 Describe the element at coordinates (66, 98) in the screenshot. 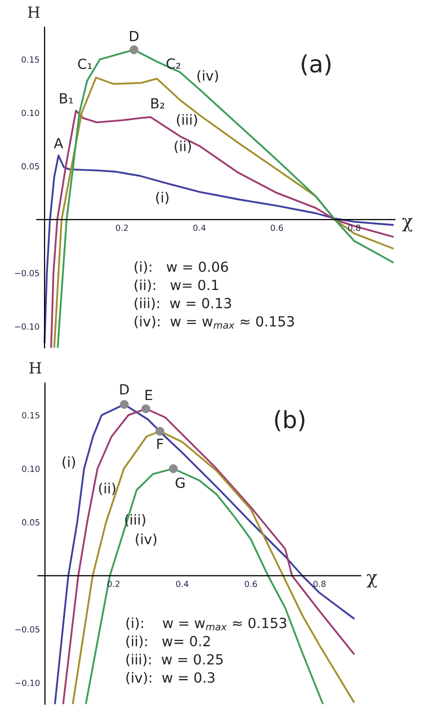

I see `annotation: B₁` at that location.